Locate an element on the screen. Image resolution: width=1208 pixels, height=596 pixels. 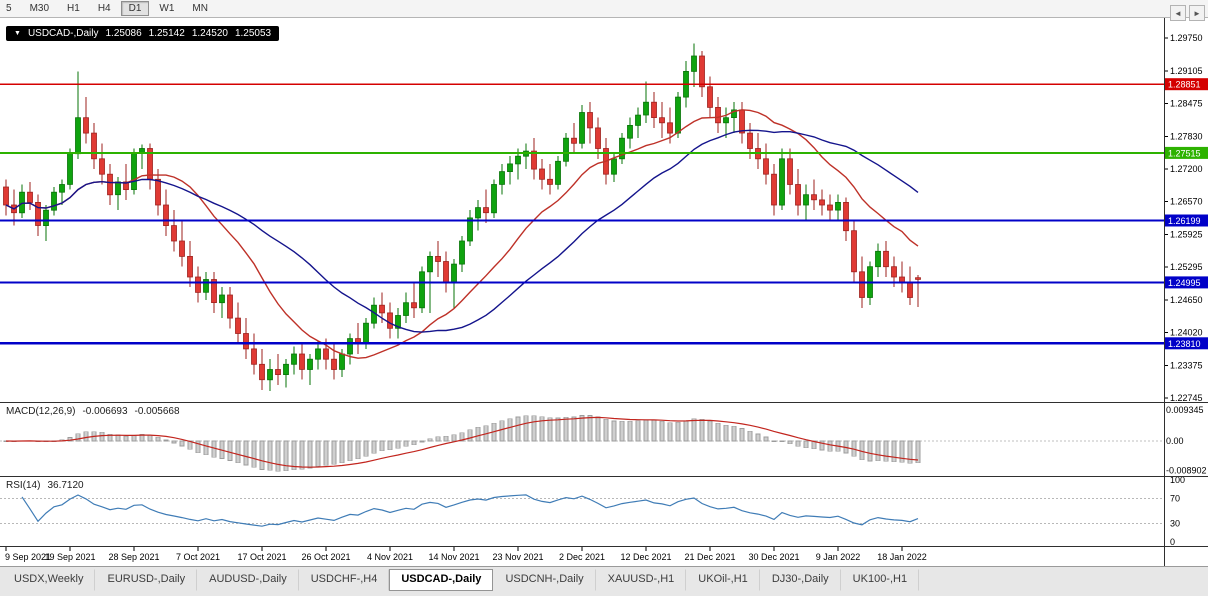
timeframe-button-d1: D1 is located at coordinates (135, 8).